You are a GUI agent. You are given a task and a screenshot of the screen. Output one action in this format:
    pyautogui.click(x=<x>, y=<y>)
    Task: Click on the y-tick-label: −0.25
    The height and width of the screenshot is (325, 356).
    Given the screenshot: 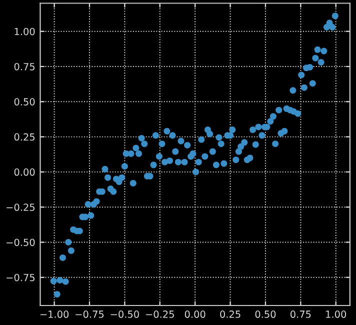 What is the action you would take?
    pyautogui.click(x=20, y=207)
    